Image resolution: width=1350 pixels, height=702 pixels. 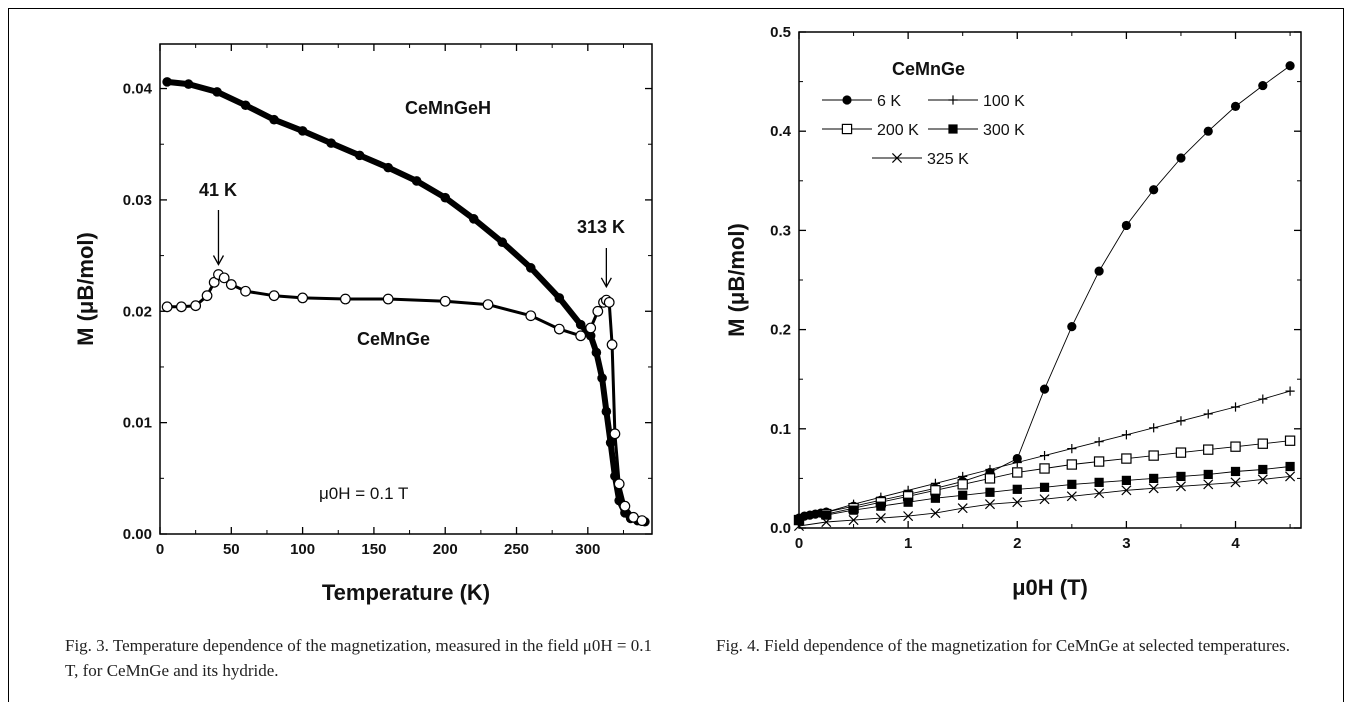 What do you see at coordinates (897, 158) in the screenshot?
I see `legend-marker-325K` at bounding box center [897, 158].